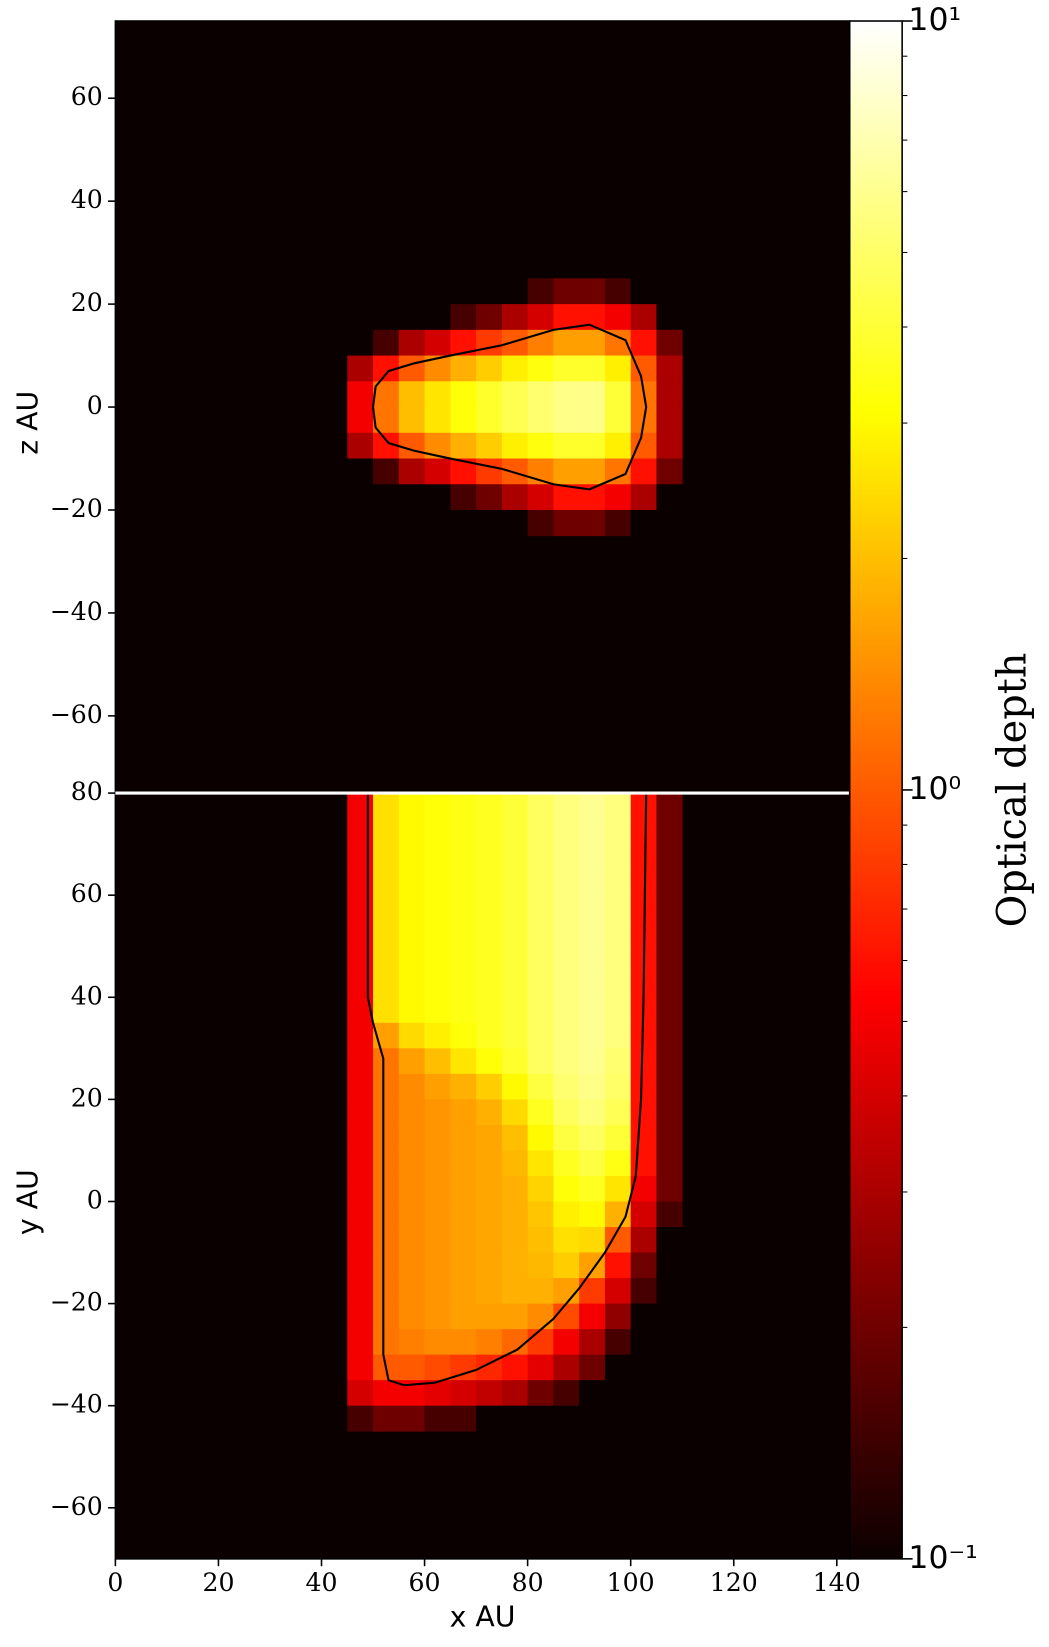  I want to click on colorbar-tick-label: 10⁰, so click(934, 789).